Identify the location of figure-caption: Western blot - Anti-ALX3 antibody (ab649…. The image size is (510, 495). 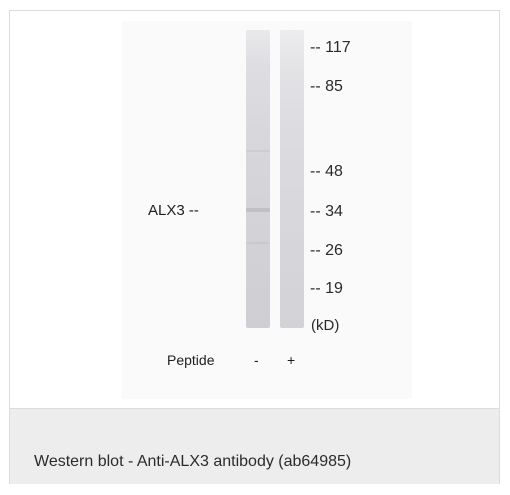
(193, 461).